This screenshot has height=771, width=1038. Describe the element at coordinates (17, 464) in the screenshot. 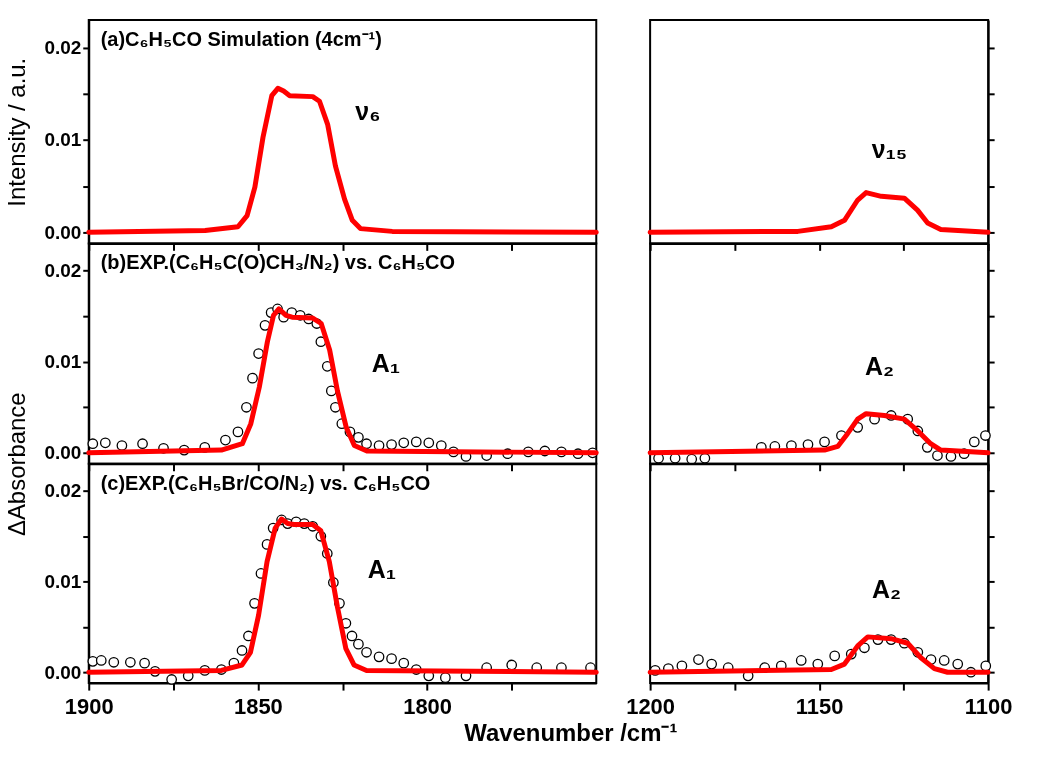

I see `y-axis-title: ΔAbsorbance` at that location.